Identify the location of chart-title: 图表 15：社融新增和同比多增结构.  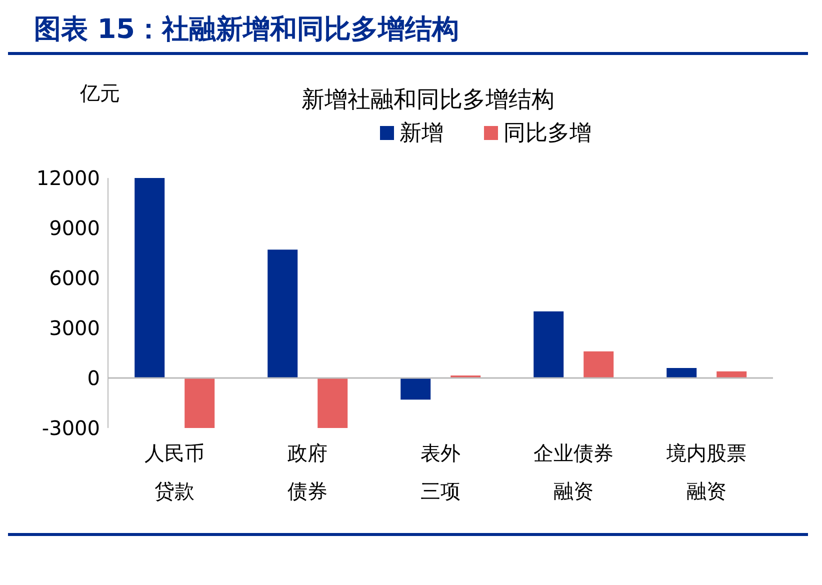
(408, 31).